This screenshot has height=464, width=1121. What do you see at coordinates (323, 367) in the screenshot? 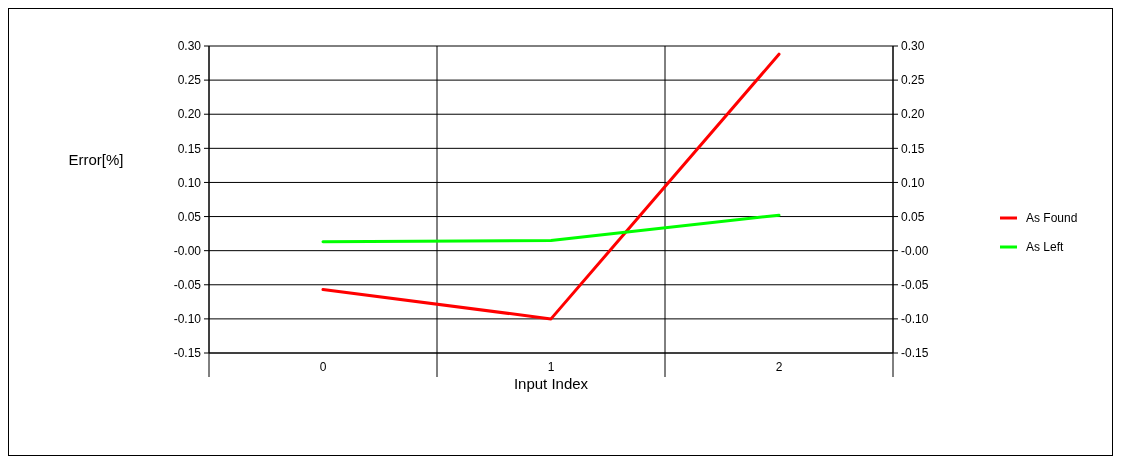
I see `x-tick-label: 0` at bounding box center [323, 367].